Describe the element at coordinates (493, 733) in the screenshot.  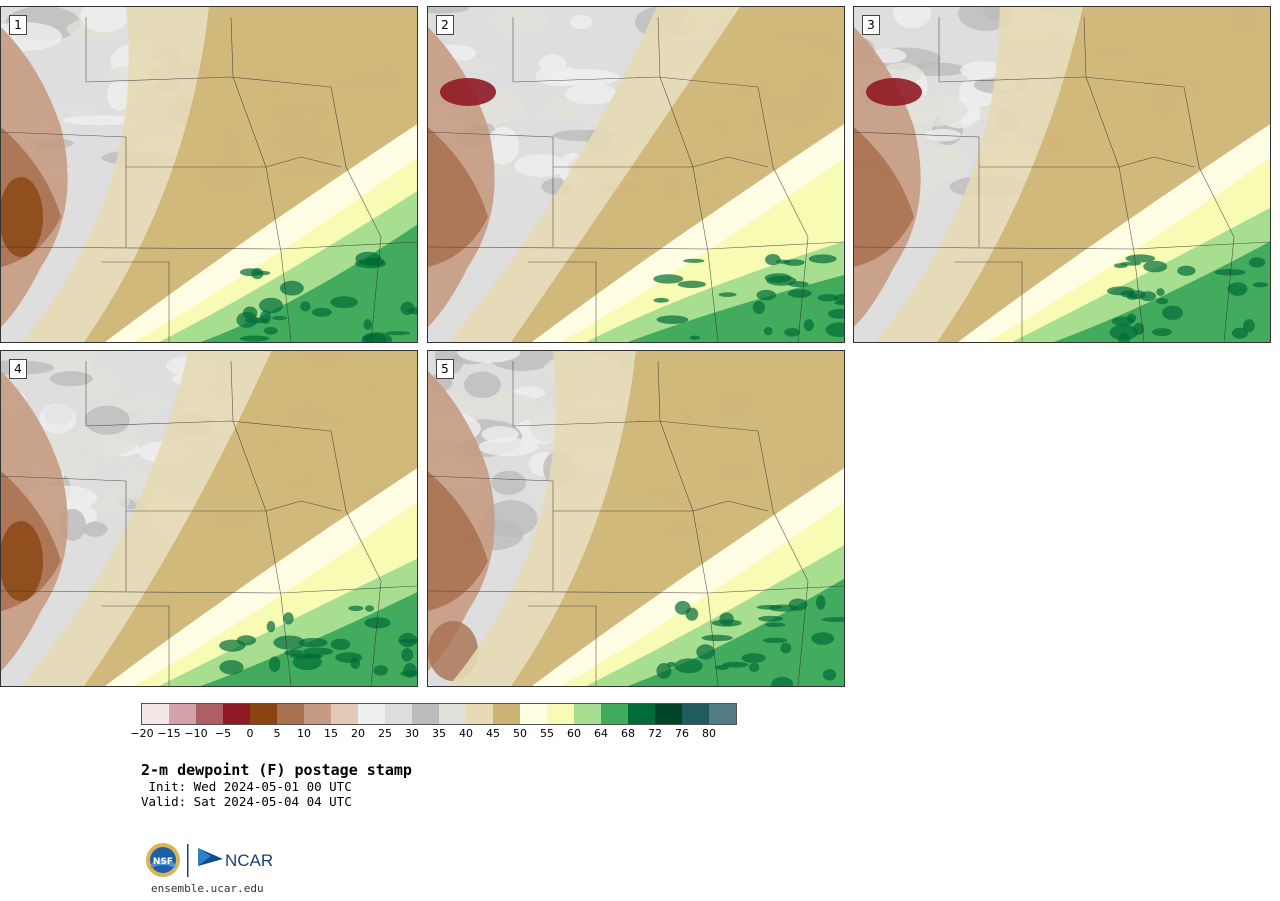
I see `colorbar-tick-label: 45` at that location.